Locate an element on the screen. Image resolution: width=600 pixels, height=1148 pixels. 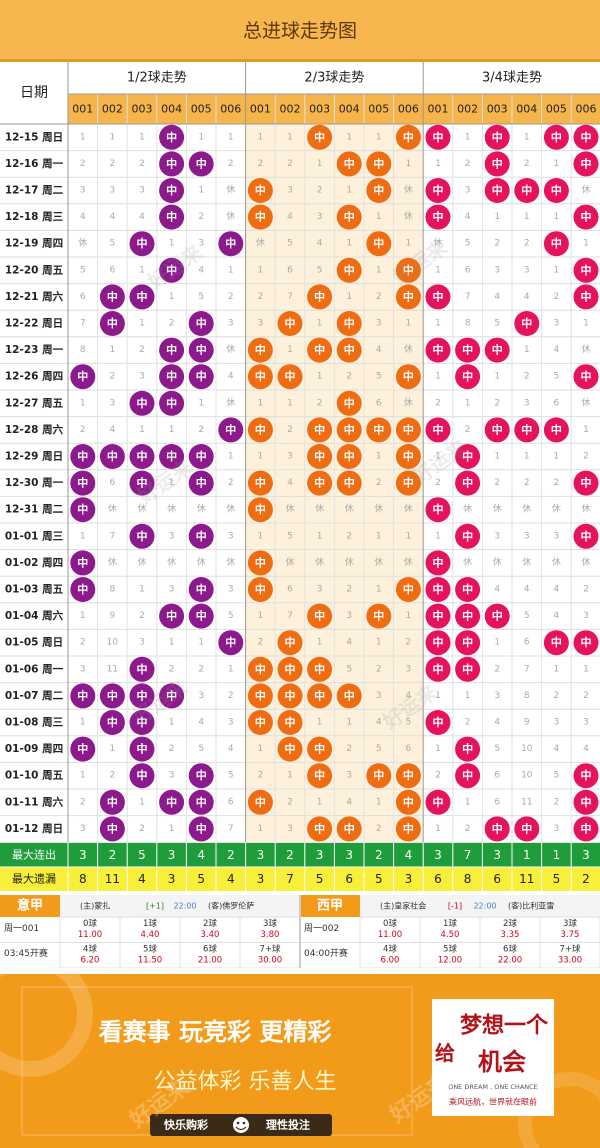
row-date: 01-09 周四 is located at coordinates (34, 749).